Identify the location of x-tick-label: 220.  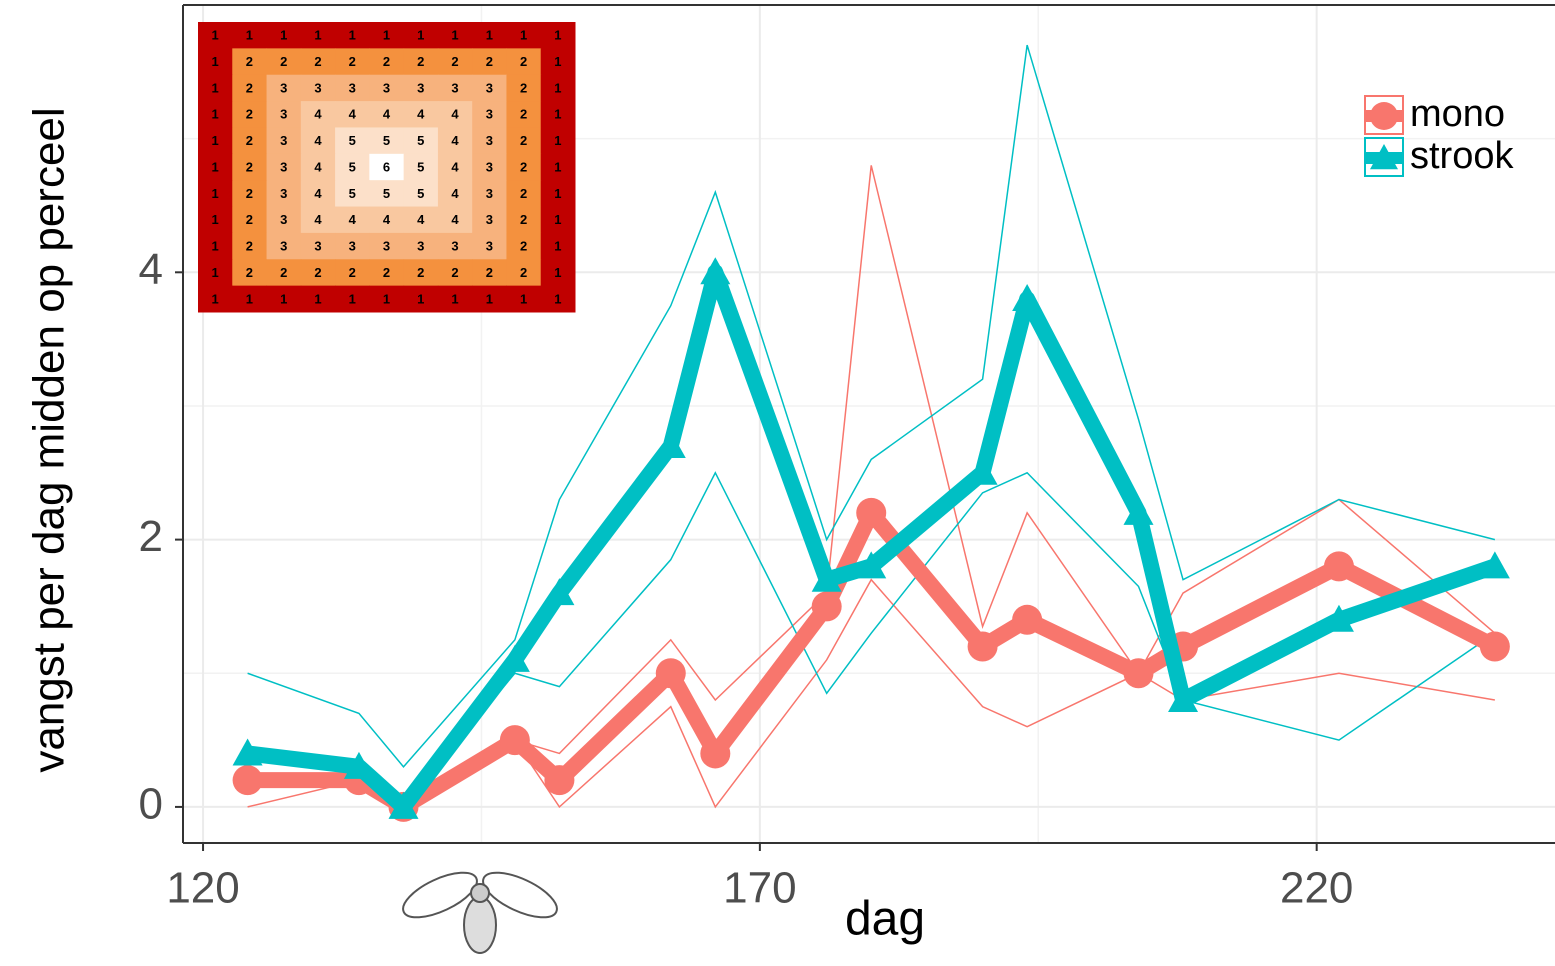
(1316, 888).